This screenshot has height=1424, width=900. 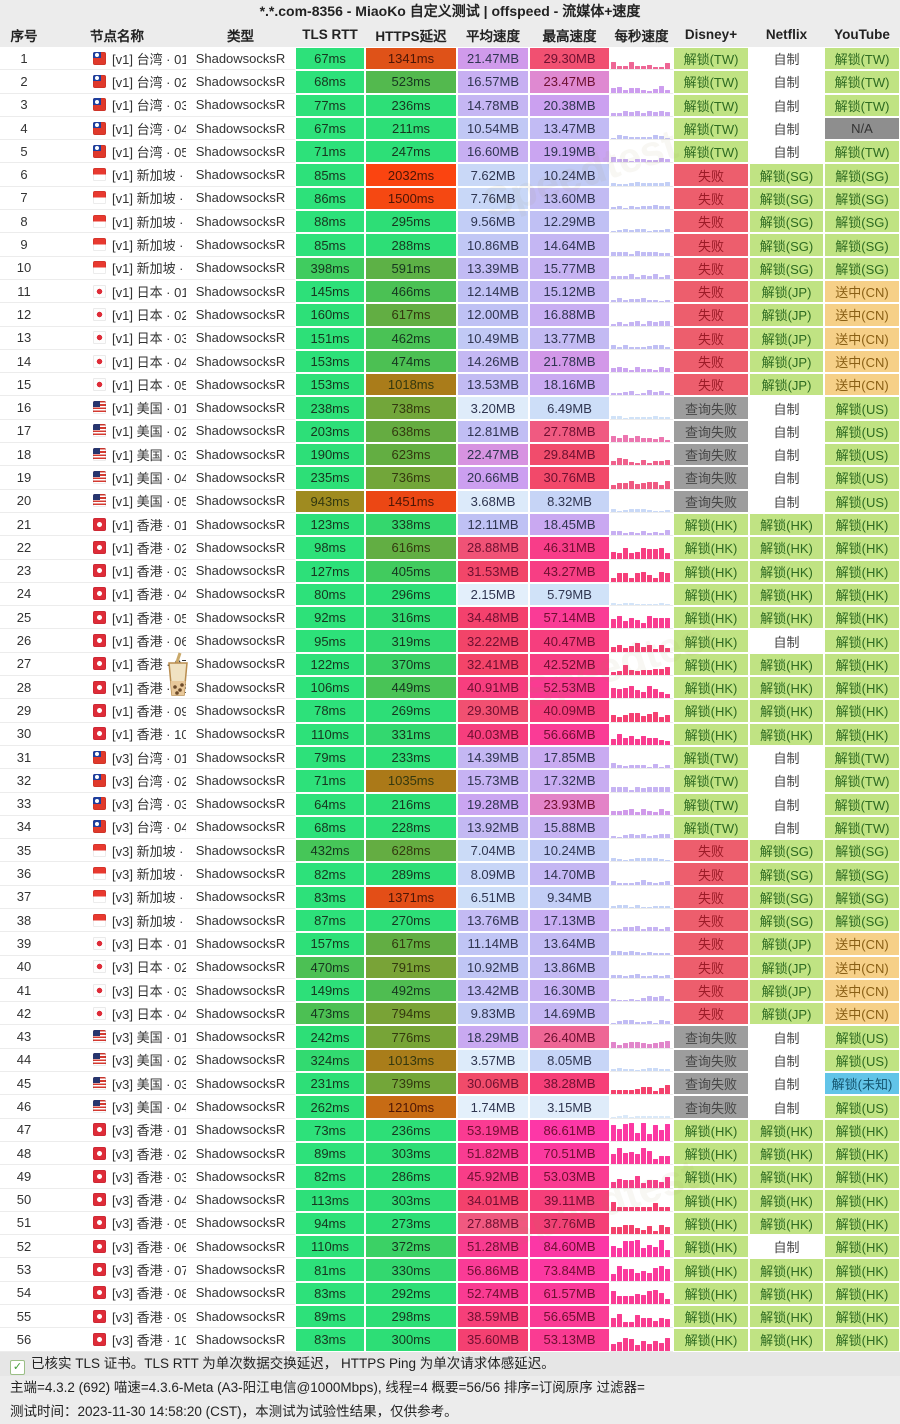 What do you see at coordinates (24, 548) in the screenshot?
I see `row-index: 22` at bounding box center [24, 548].